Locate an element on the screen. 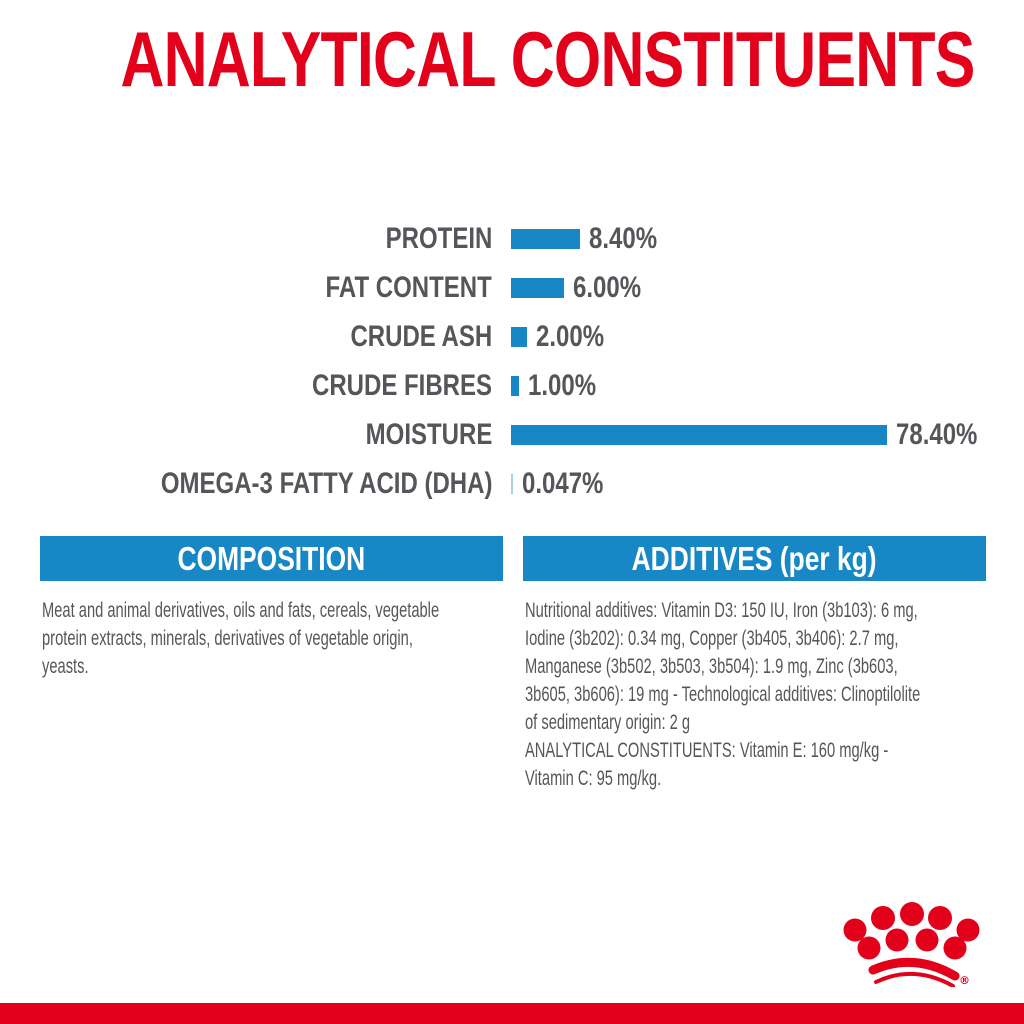 Image resolution: width=1024 pixels, height=1024 pixels. additives-header-banner: ADDITIVES (per kg) is located at coordinates (754, 558).